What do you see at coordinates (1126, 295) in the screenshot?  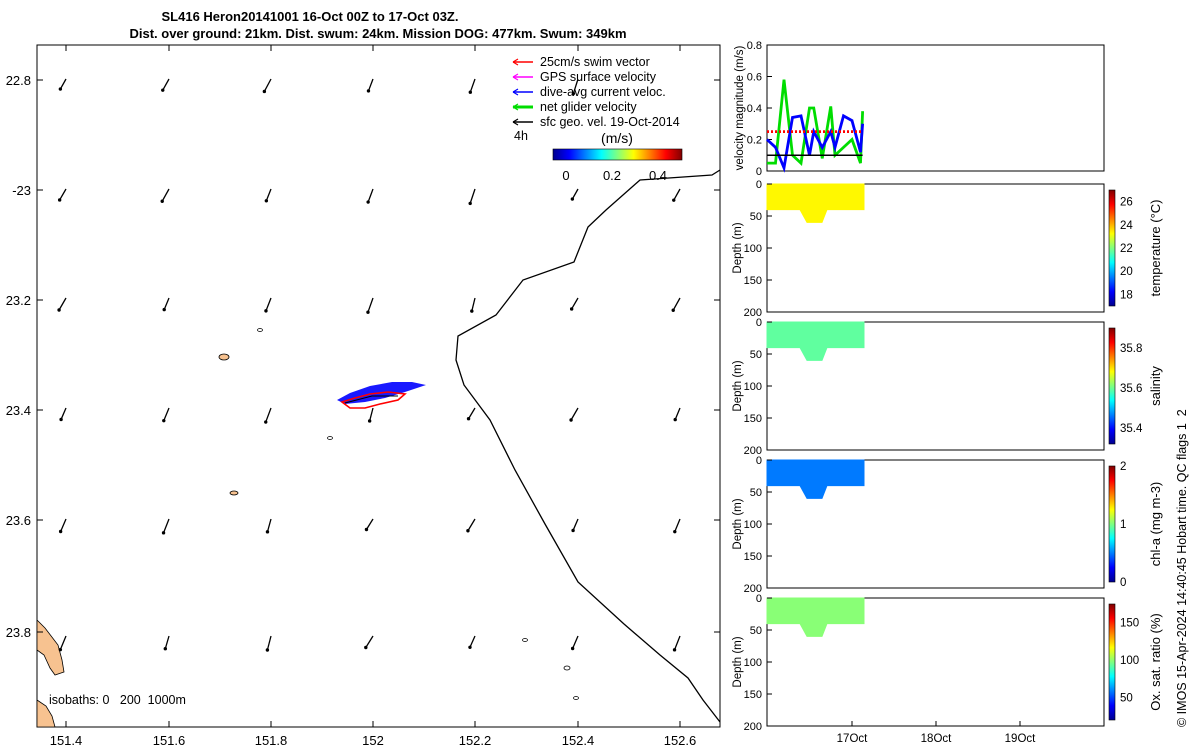 I see `temperature-colorbar-tick-label: 18` at bounding box center [1126, 295].